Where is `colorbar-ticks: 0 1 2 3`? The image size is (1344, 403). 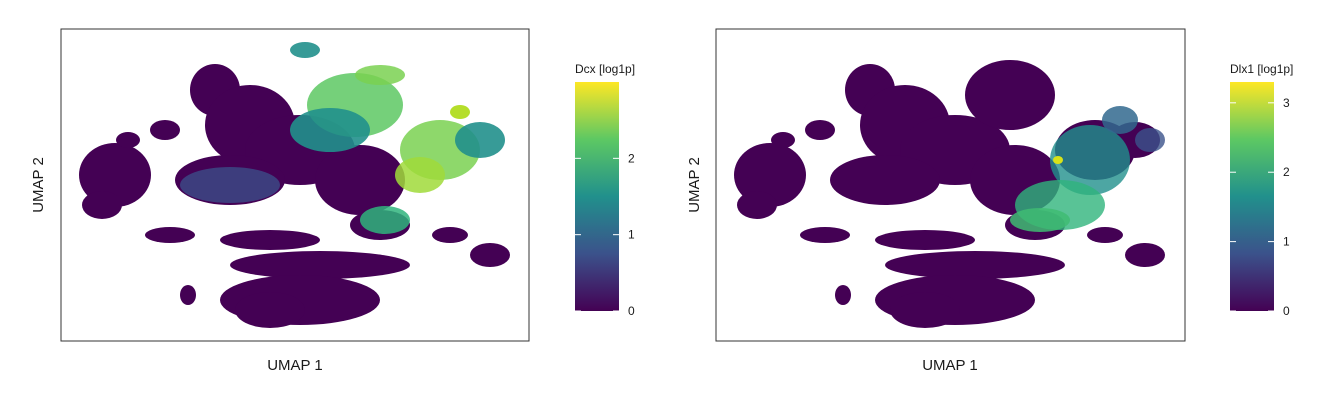
colorbar-ticks: 0 1 2 3 is located at coordinates (1260, 207).